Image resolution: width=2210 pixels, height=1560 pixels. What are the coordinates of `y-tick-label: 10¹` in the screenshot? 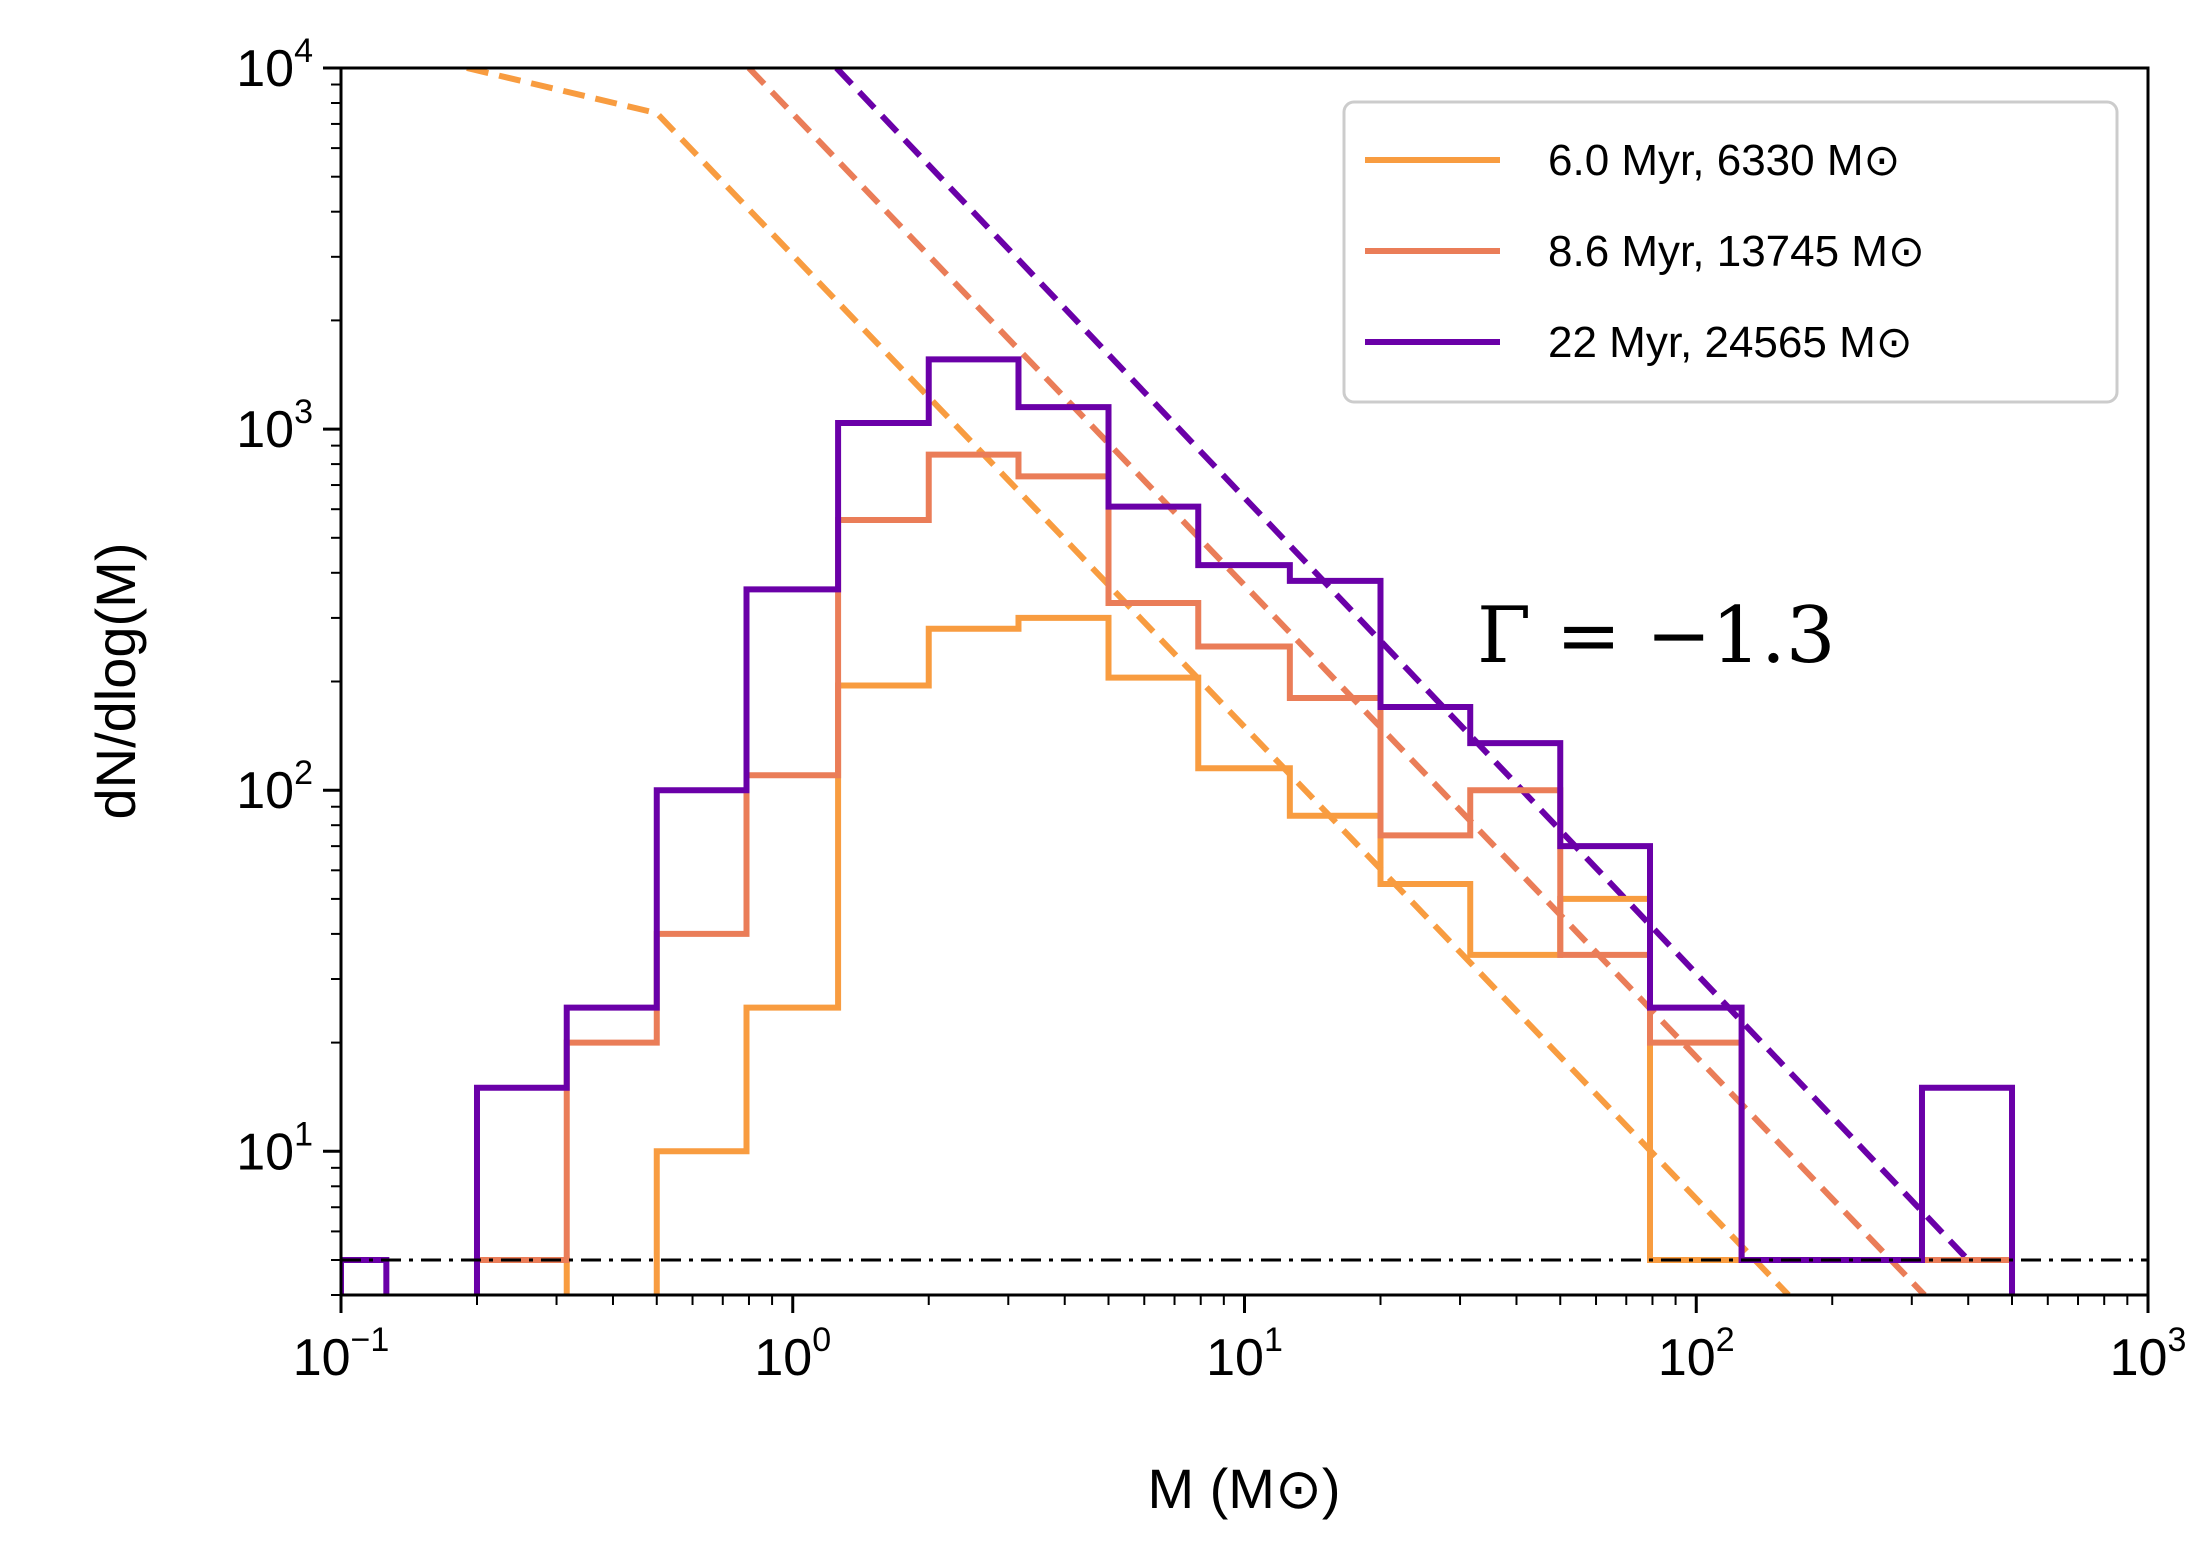 It's located at (274, 1148).